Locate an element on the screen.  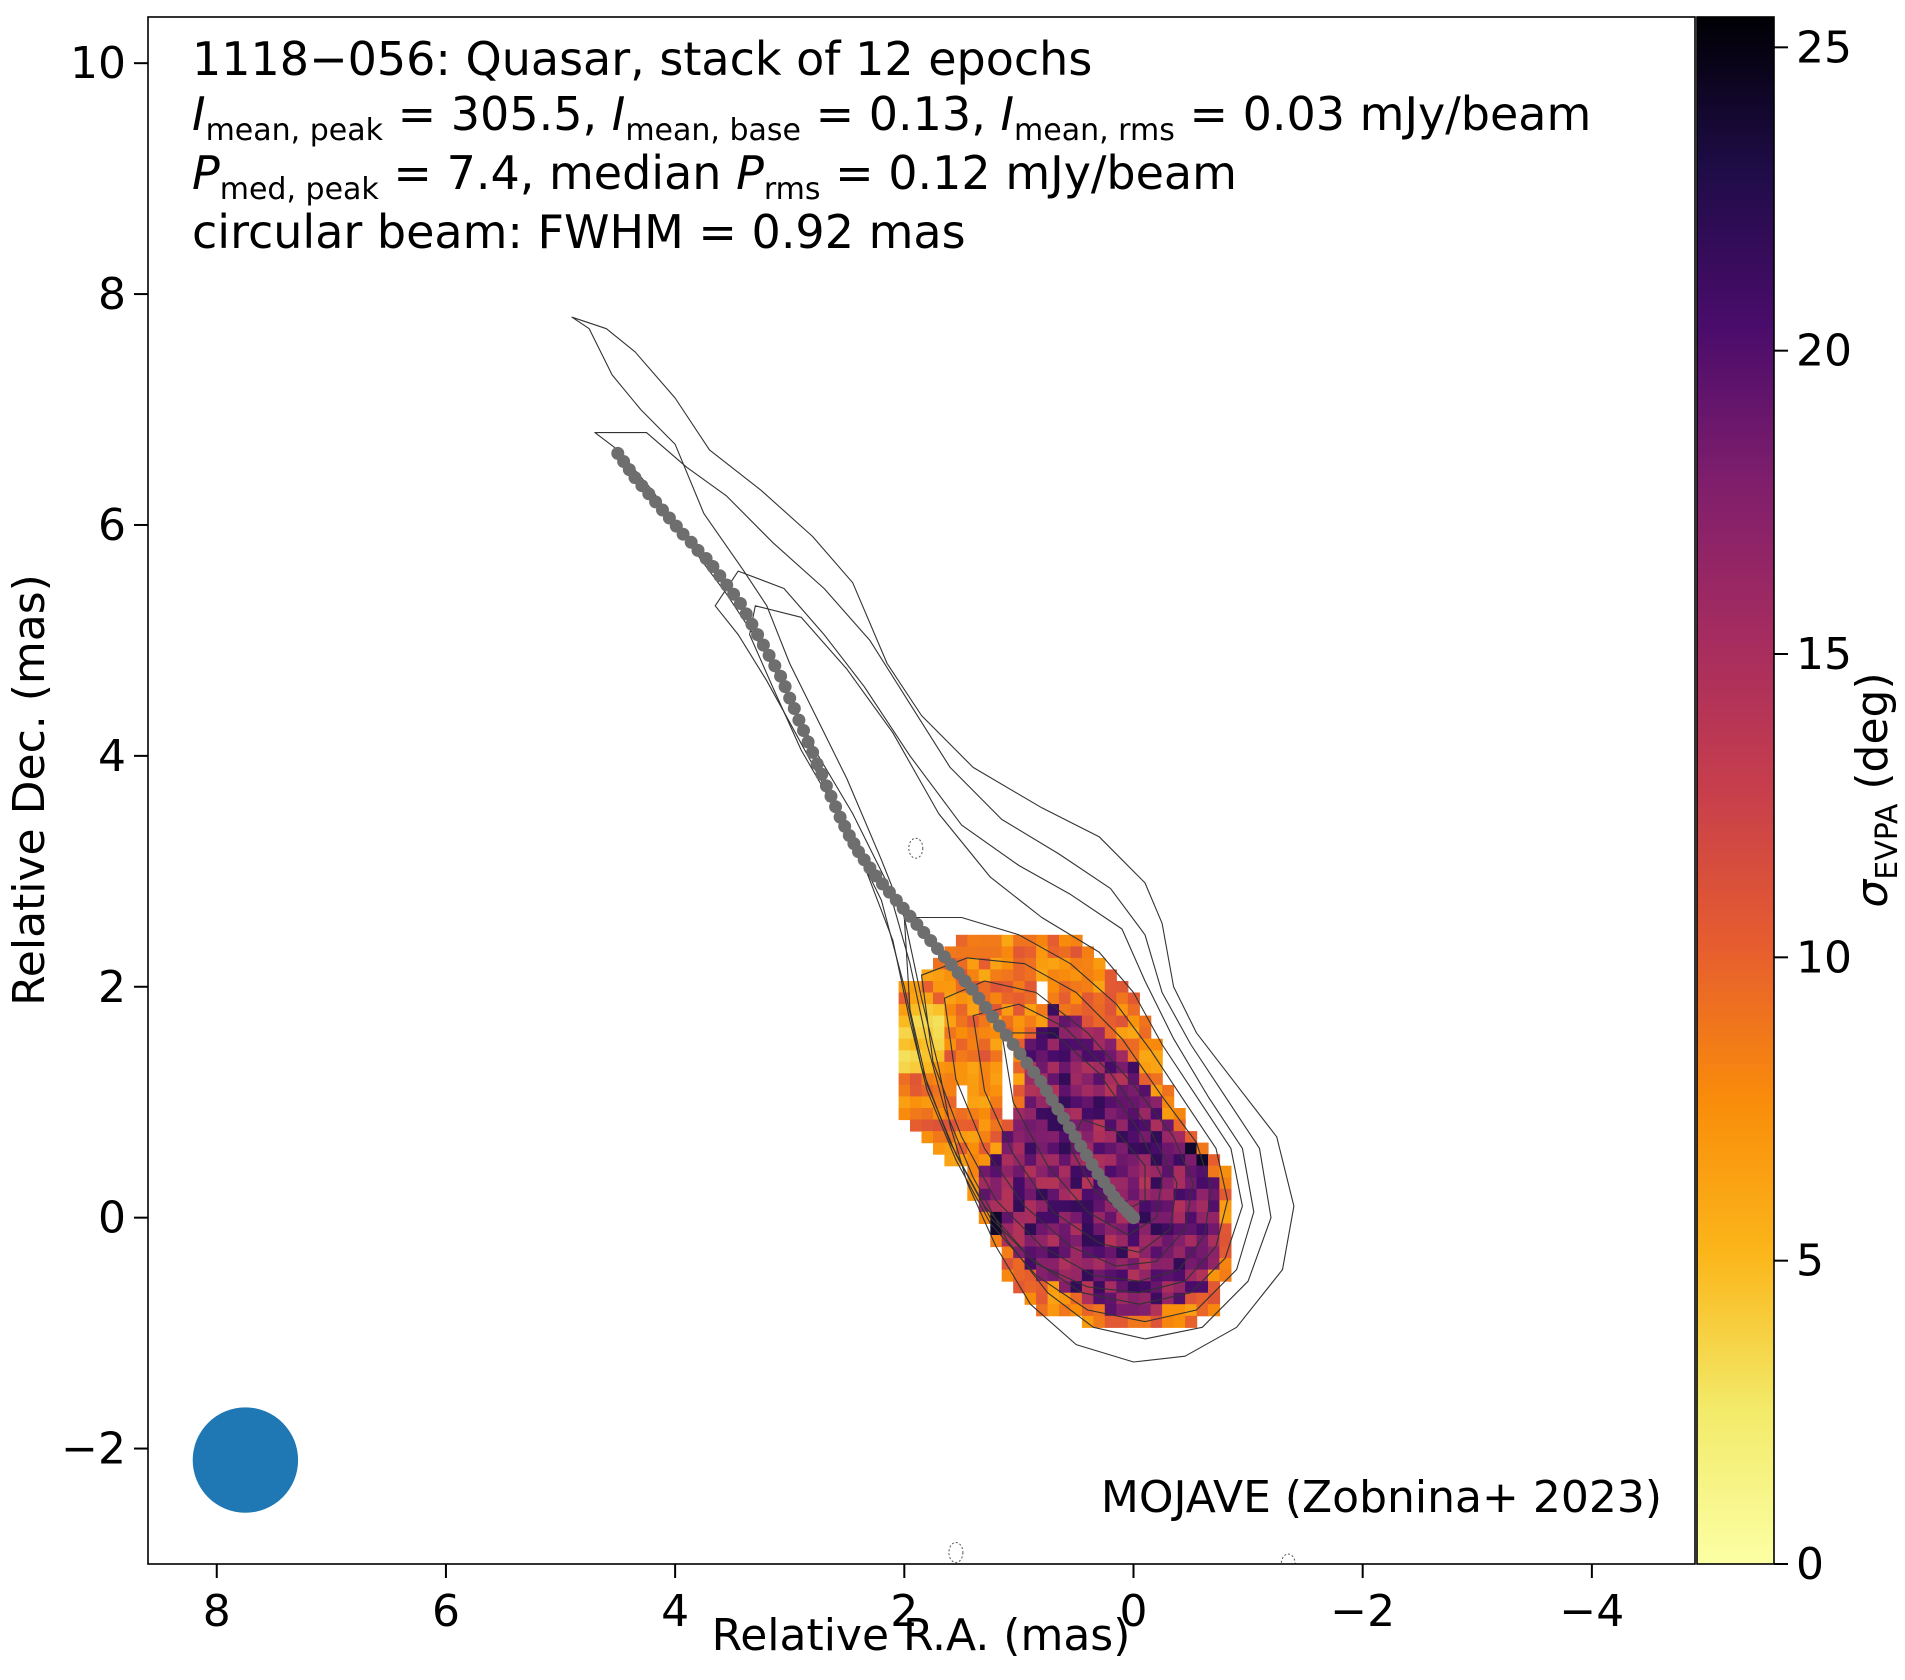
colorbar-ticks: 0 5 10 15 20 25 is located at coordinates (1813, 806).